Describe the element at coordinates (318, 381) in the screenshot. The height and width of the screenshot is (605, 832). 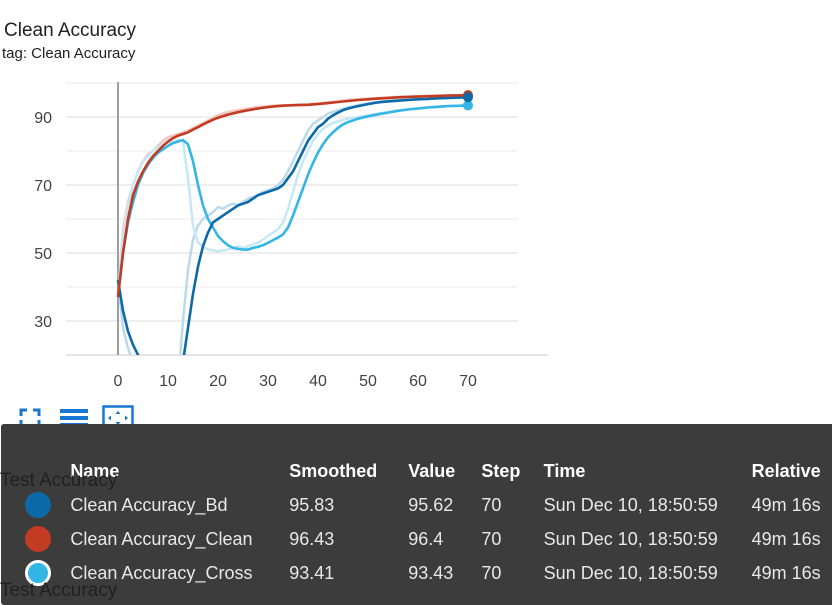
I see `x-tick-label: 40` at that location.